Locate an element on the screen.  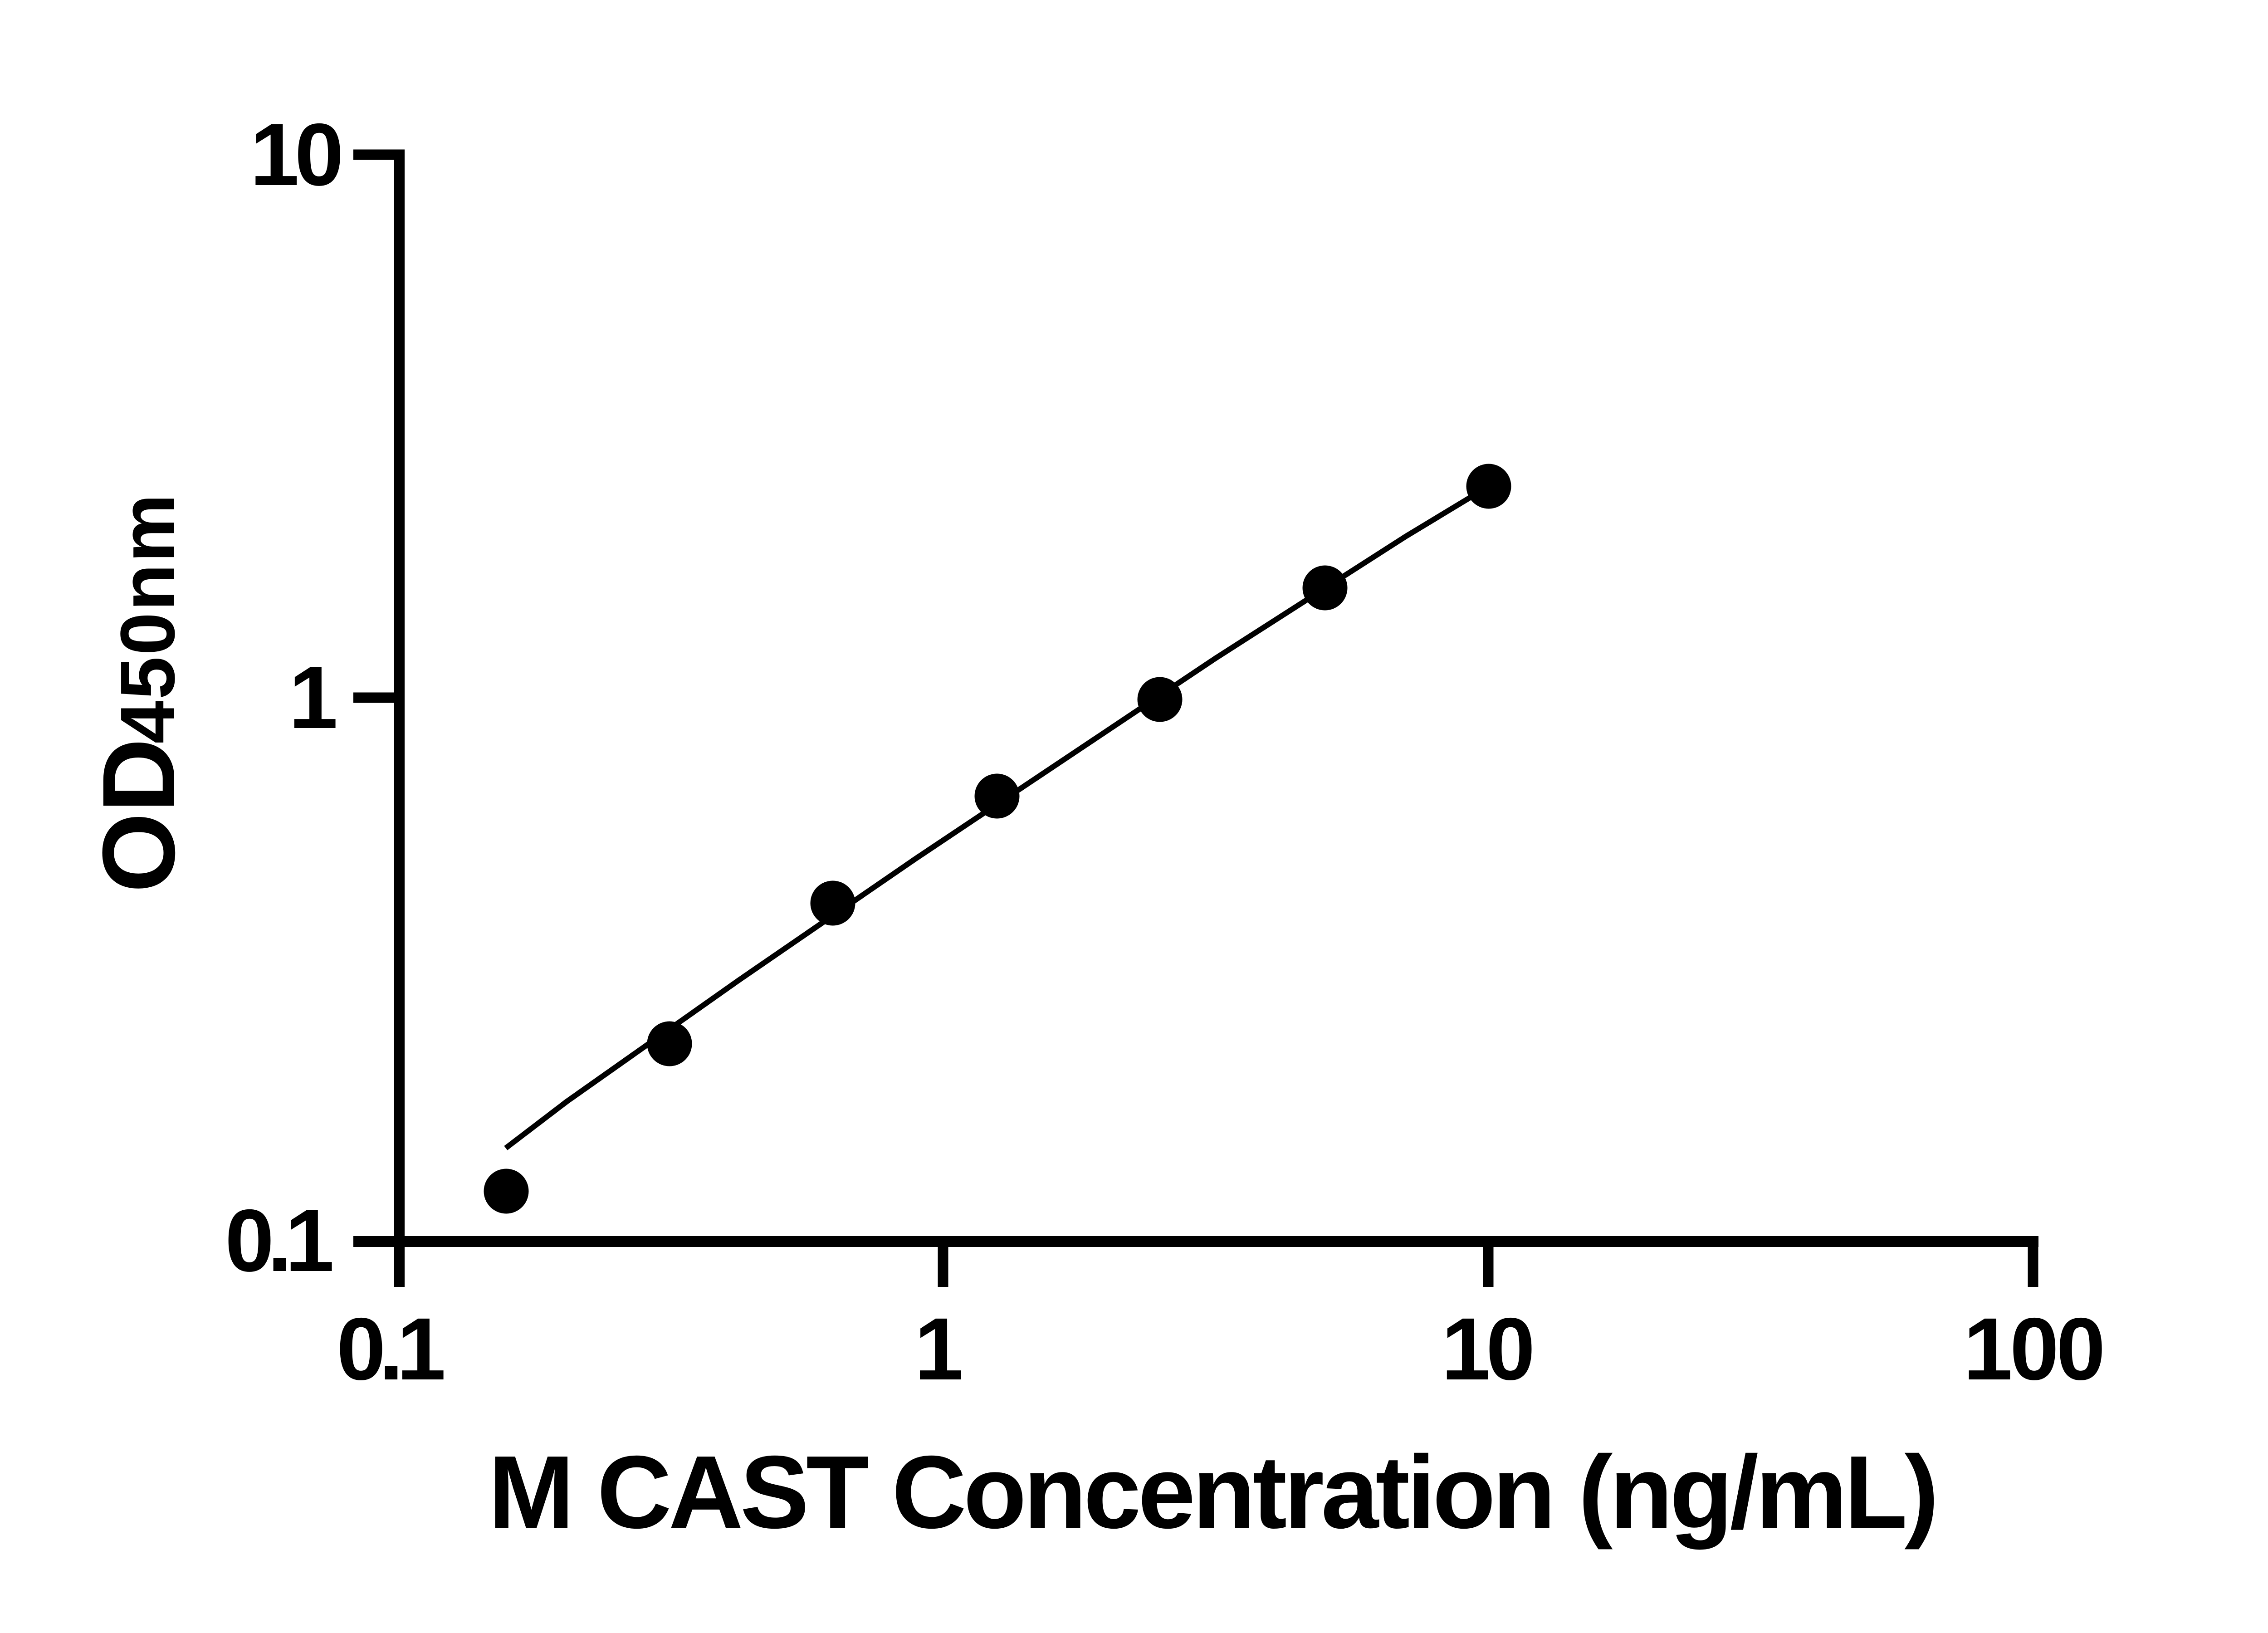
svg-text: OD450nm is located at coordinates (139, 693).